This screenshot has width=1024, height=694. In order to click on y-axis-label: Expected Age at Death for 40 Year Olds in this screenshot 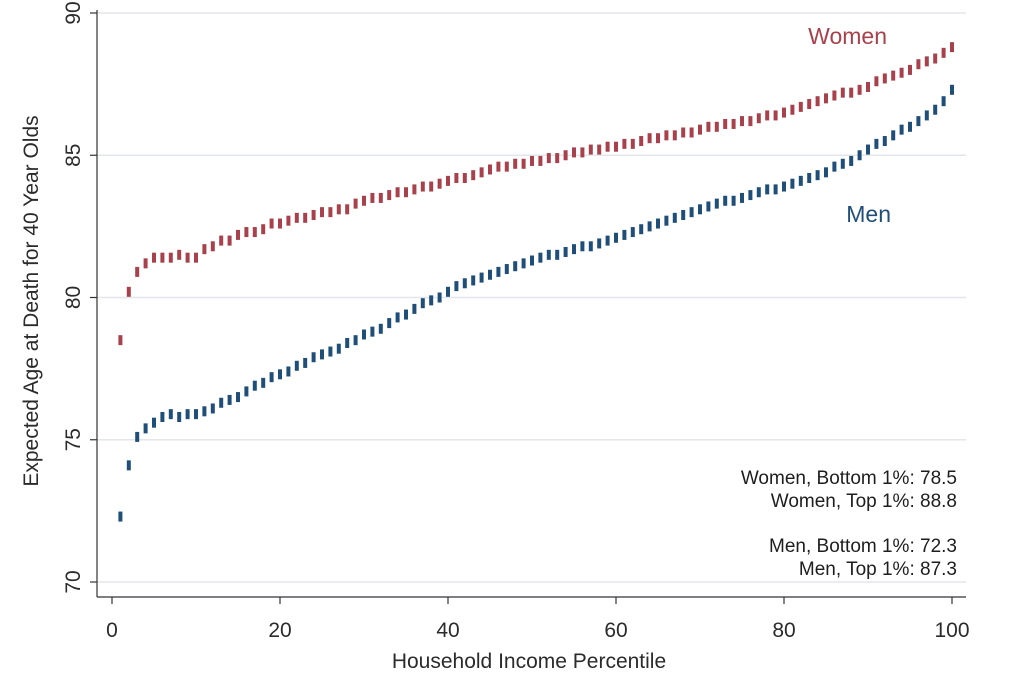, I will do `click(31, 300)`.